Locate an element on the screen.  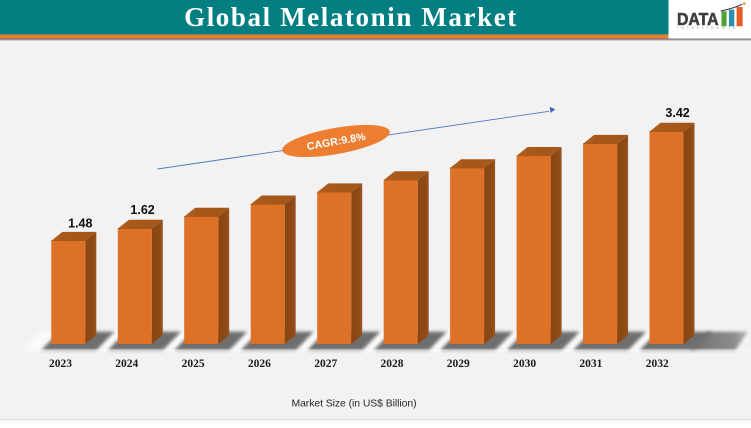
svg-text: 1.48 is located at coordinates (80, 224).